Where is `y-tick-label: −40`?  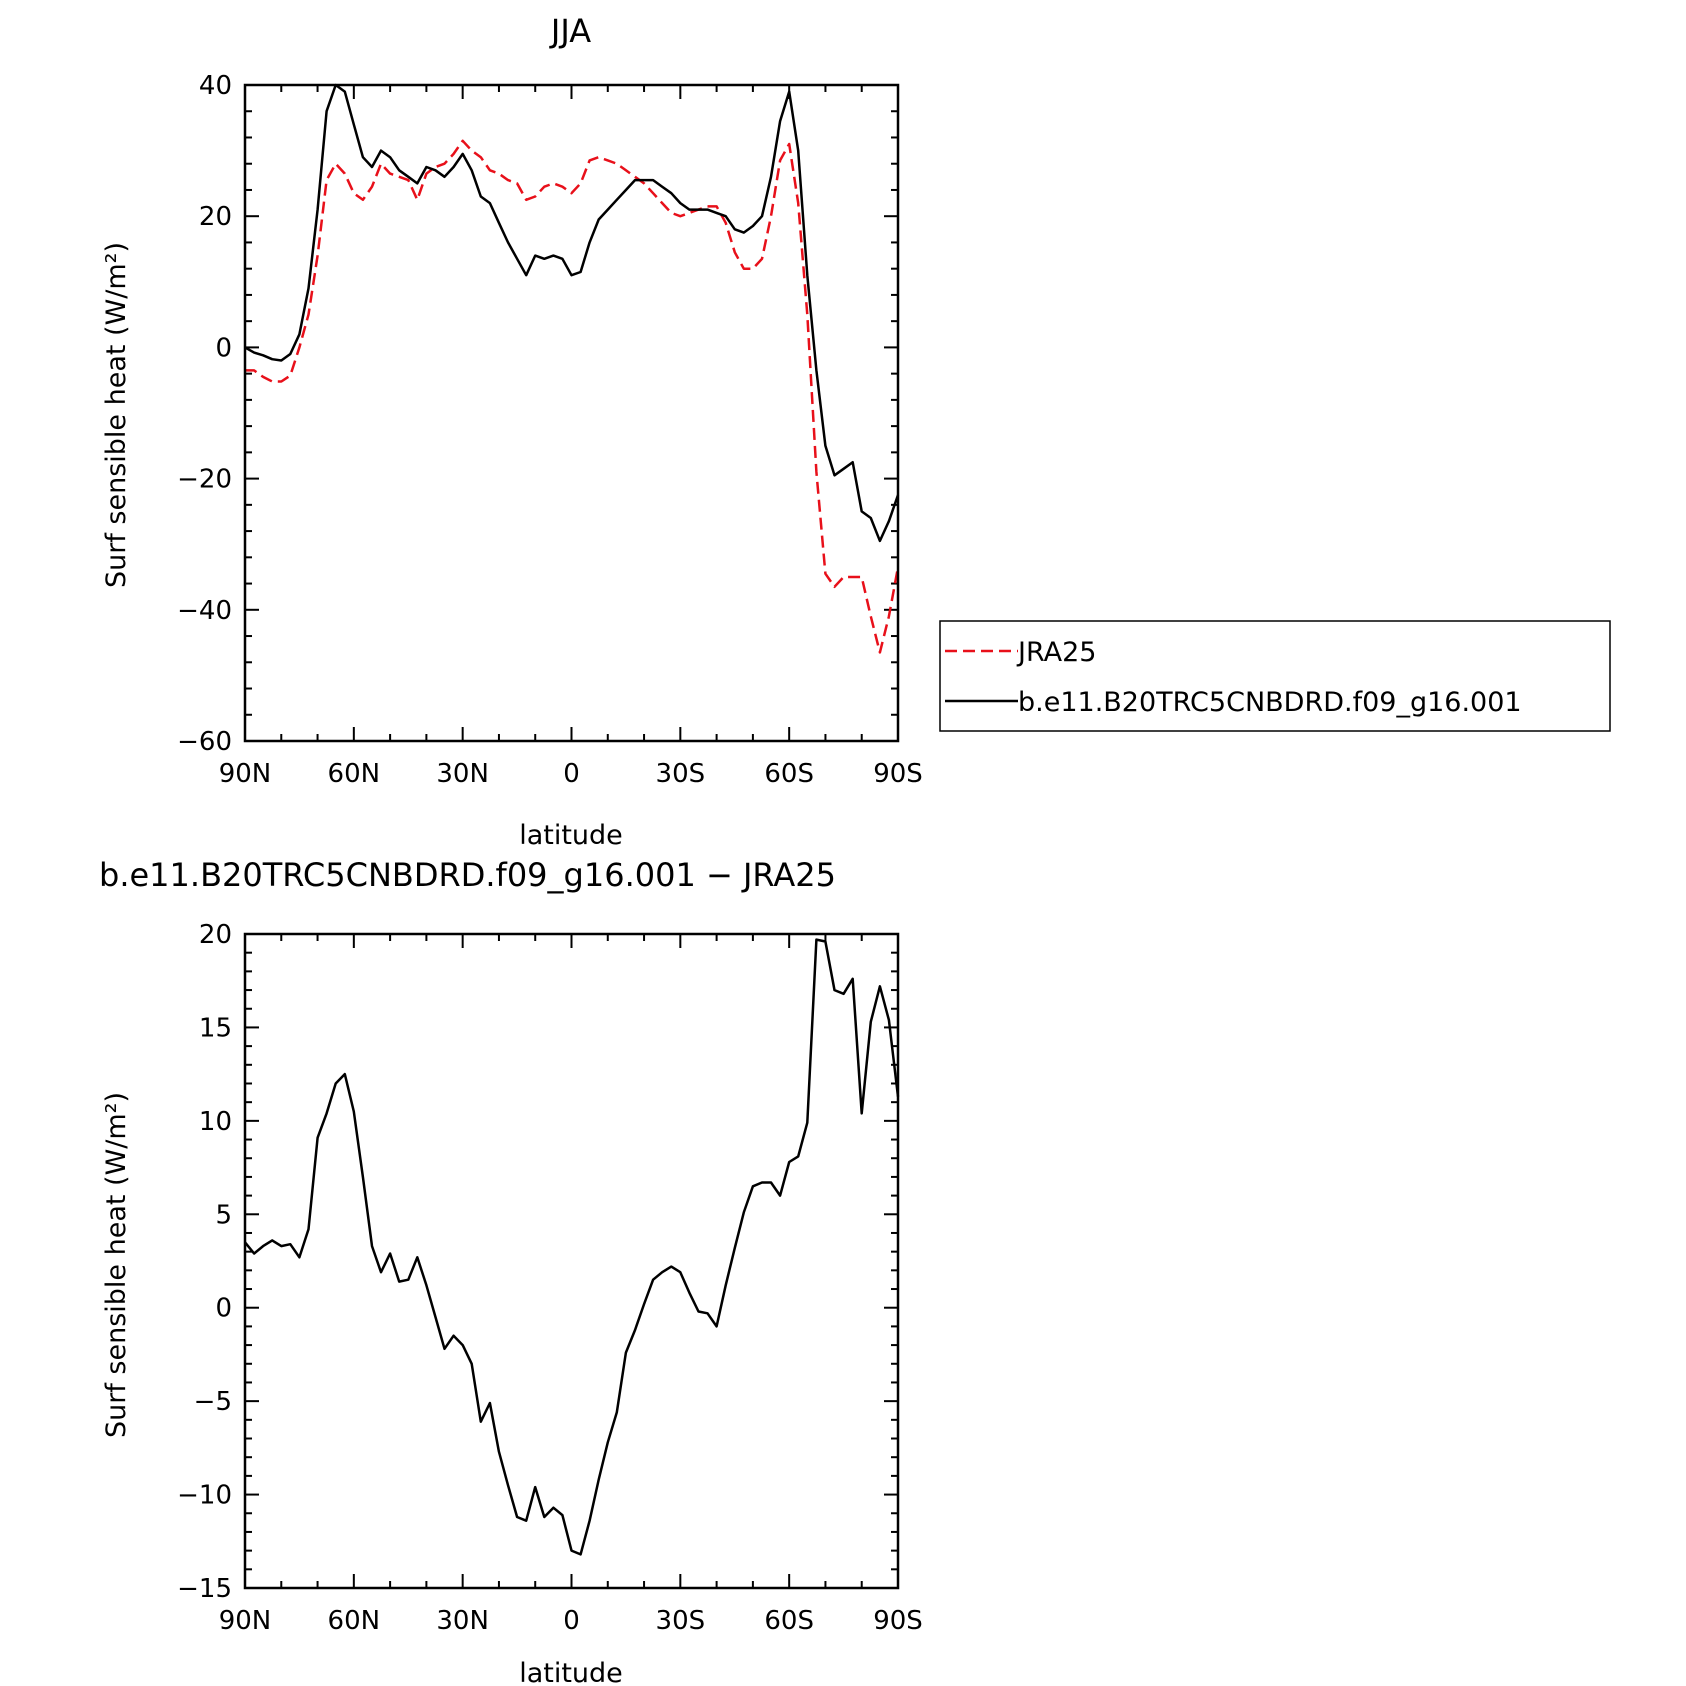 y-tick-label: −40 is located at coordinates (204, 611).